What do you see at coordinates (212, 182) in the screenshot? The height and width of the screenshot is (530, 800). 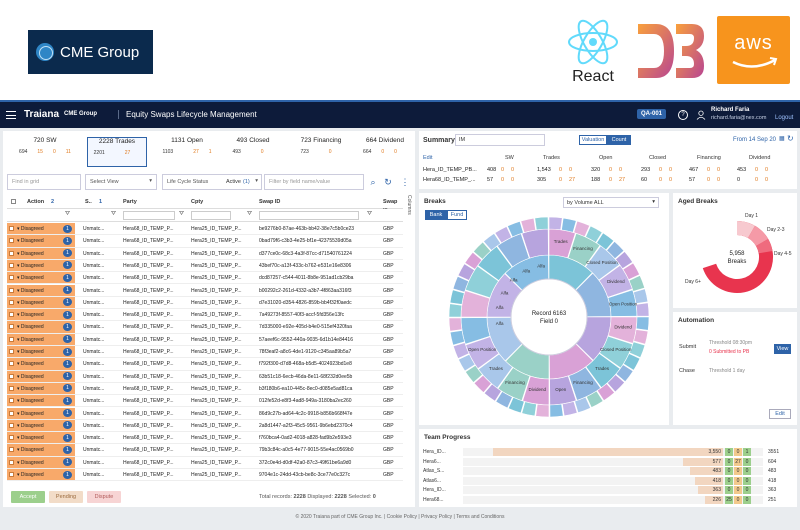 I see `lifecycle-filter: Life Cycle Status Active (1) ▾` at bounding box center [212, 182].